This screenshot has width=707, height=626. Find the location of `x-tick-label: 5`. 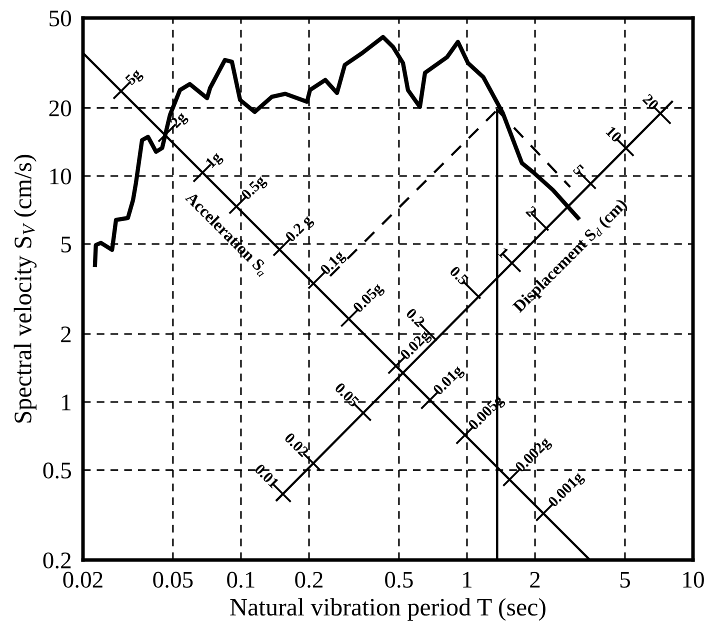

x-tick-label: 5 is located at coordinates (625, 580).